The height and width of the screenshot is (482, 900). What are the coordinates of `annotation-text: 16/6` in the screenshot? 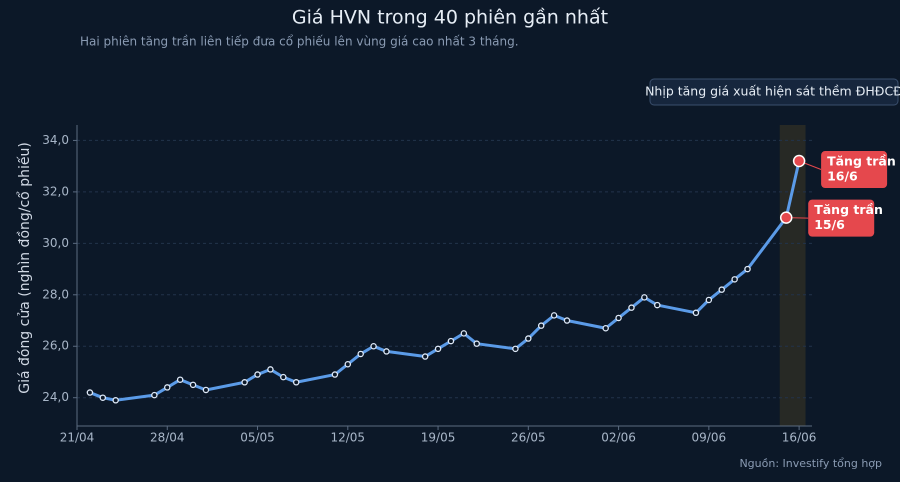 It's located at (842, 176).